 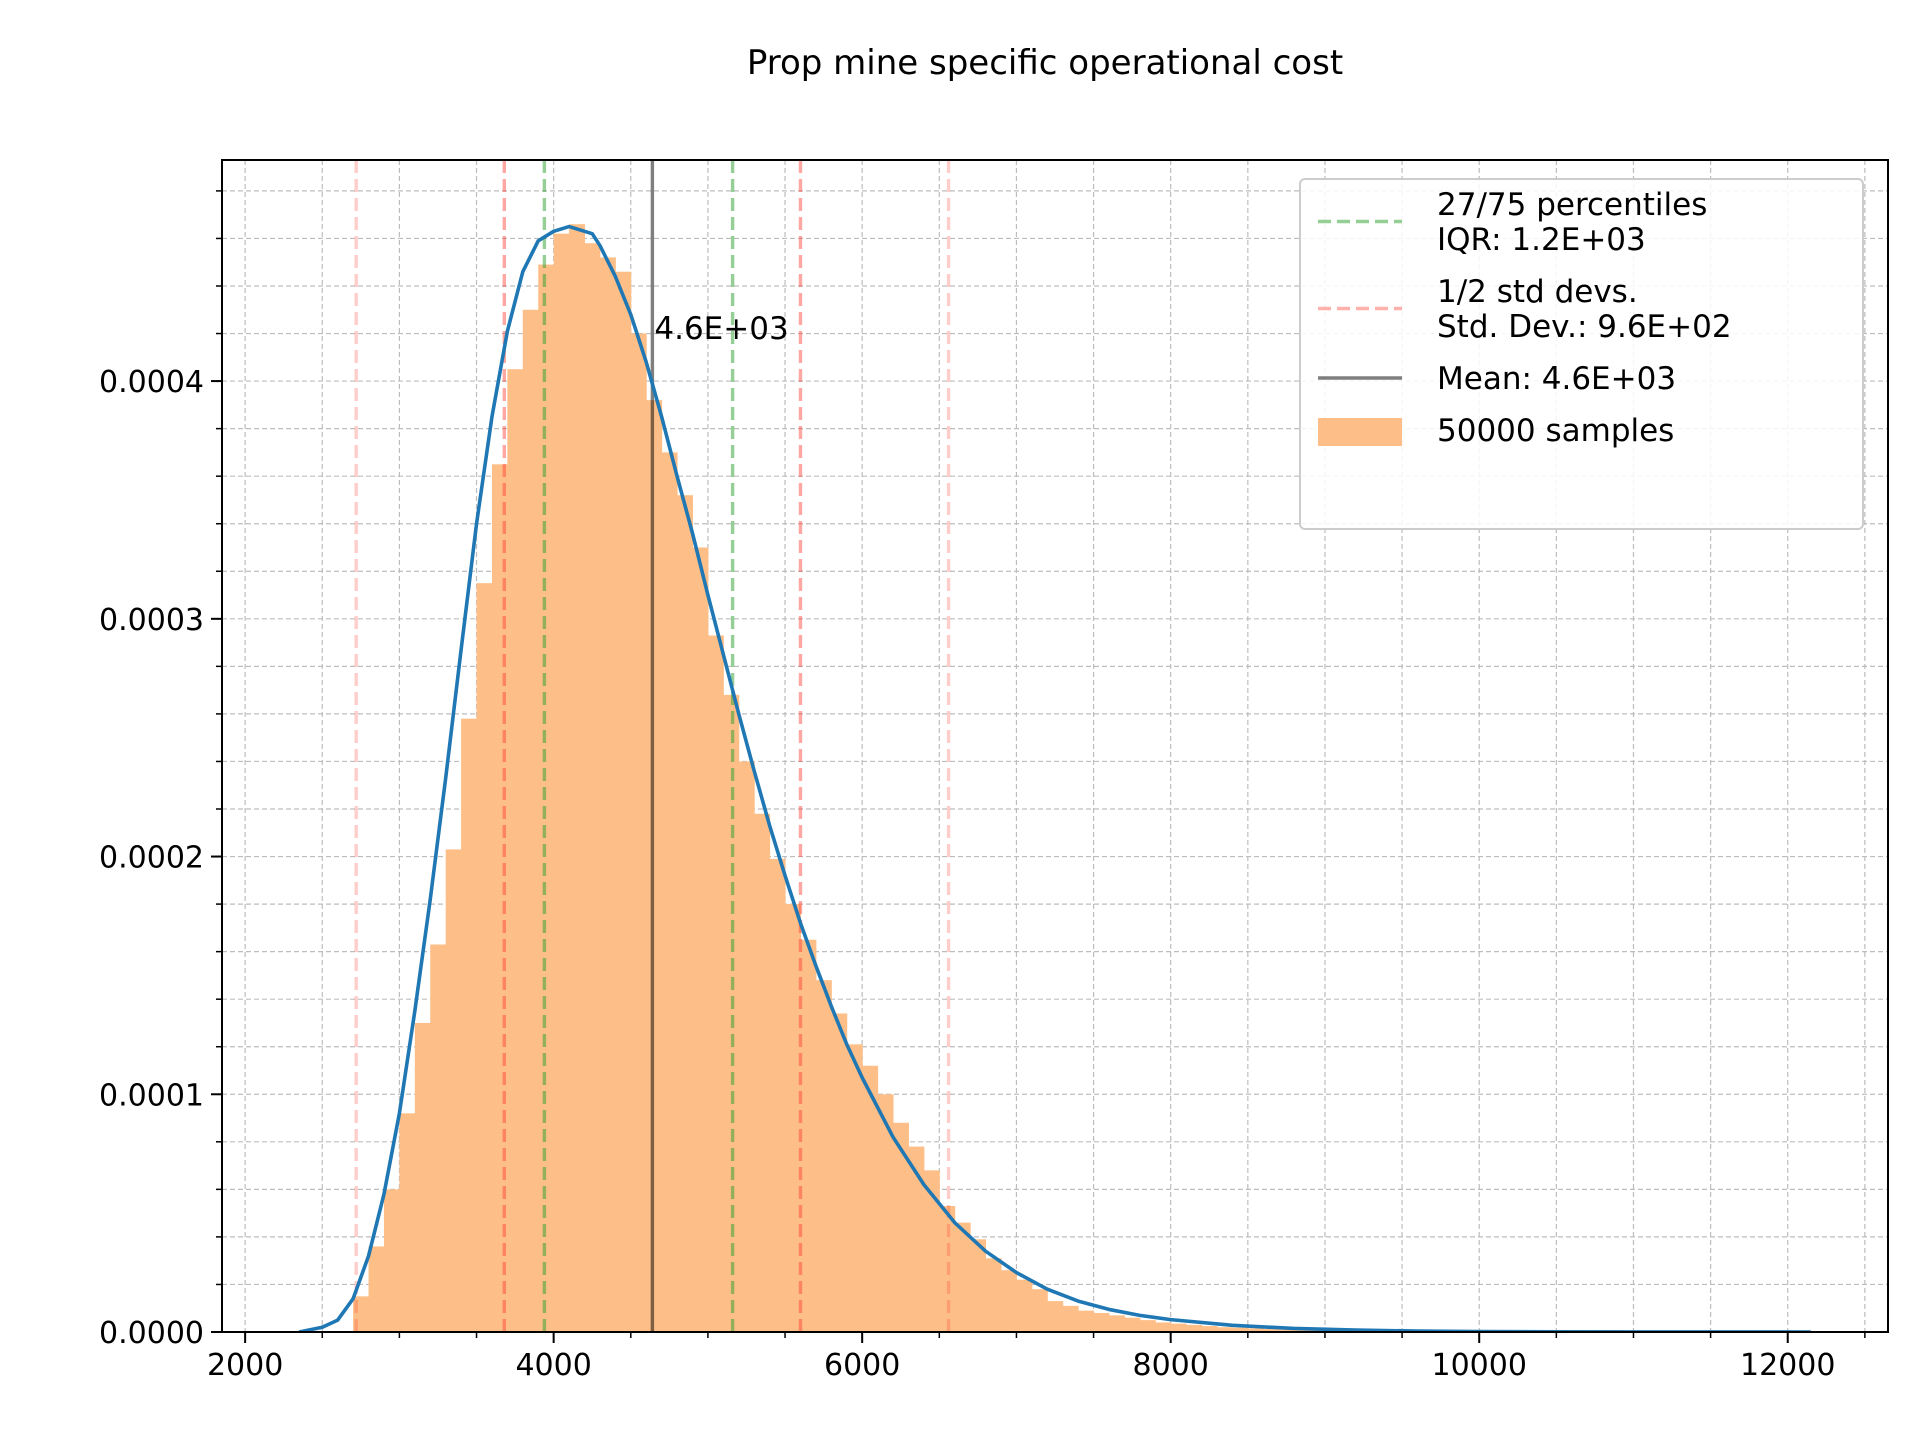 I want to click on x-tick-label: 6000, so click(x=862, y=1365).